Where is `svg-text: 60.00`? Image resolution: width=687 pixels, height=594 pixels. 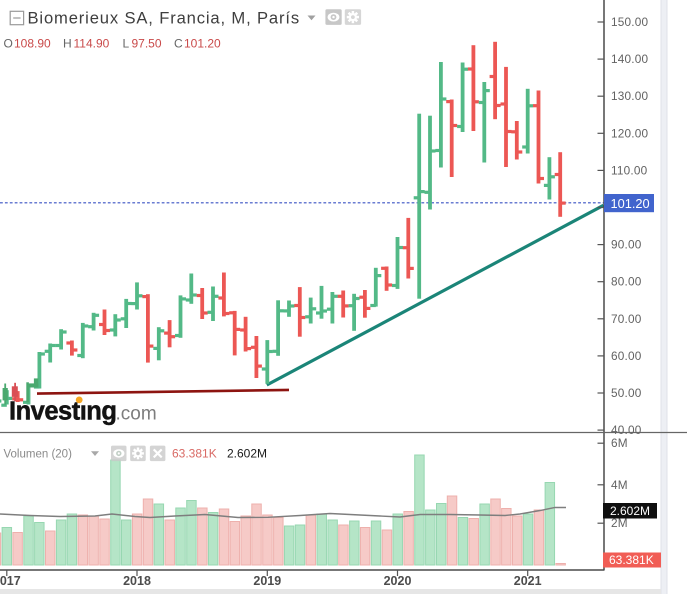
svg-text: 60.00 is located at coordinates (626, 356).